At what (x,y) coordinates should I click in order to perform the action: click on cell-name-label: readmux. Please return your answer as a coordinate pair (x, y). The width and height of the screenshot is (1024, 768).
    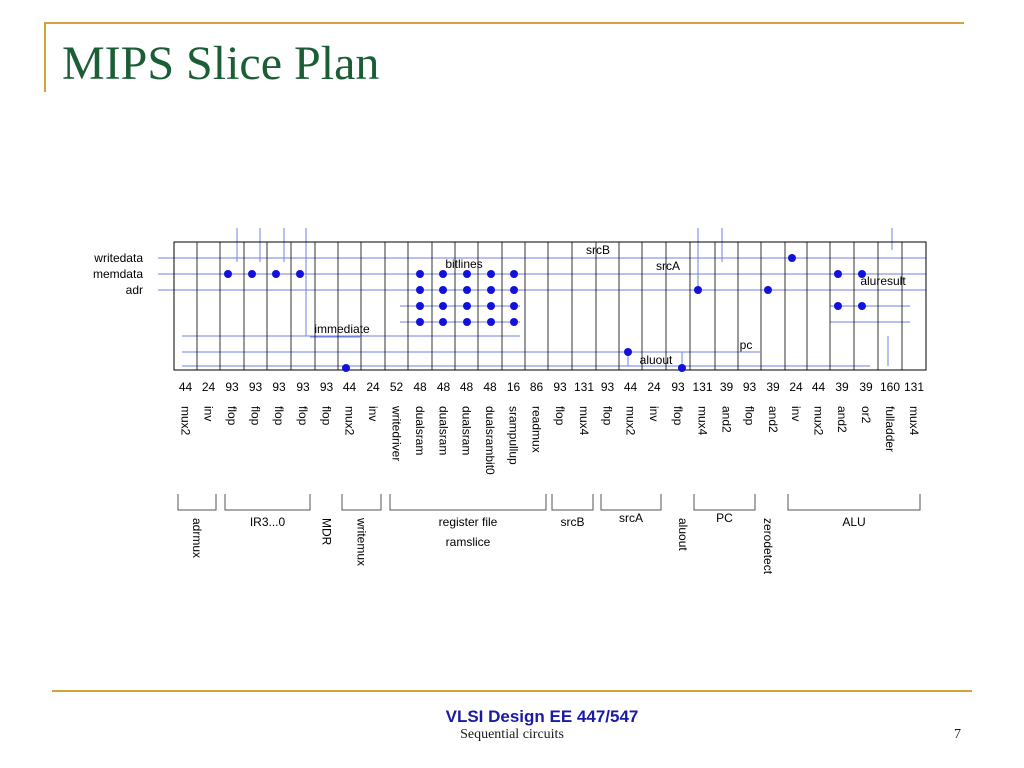
    Looking at the image, I should click on (537, 429).